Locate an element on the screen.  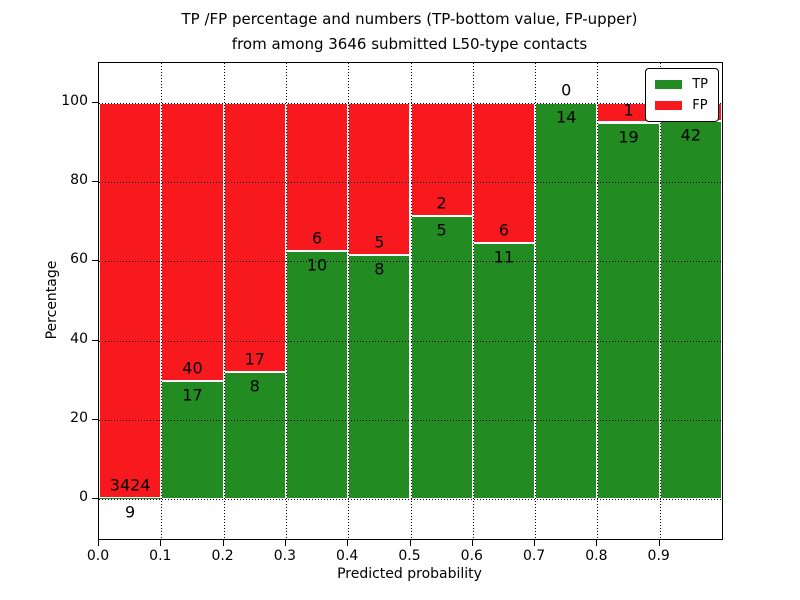
gridline-x-0.6 is located at coordinates (473, 301).